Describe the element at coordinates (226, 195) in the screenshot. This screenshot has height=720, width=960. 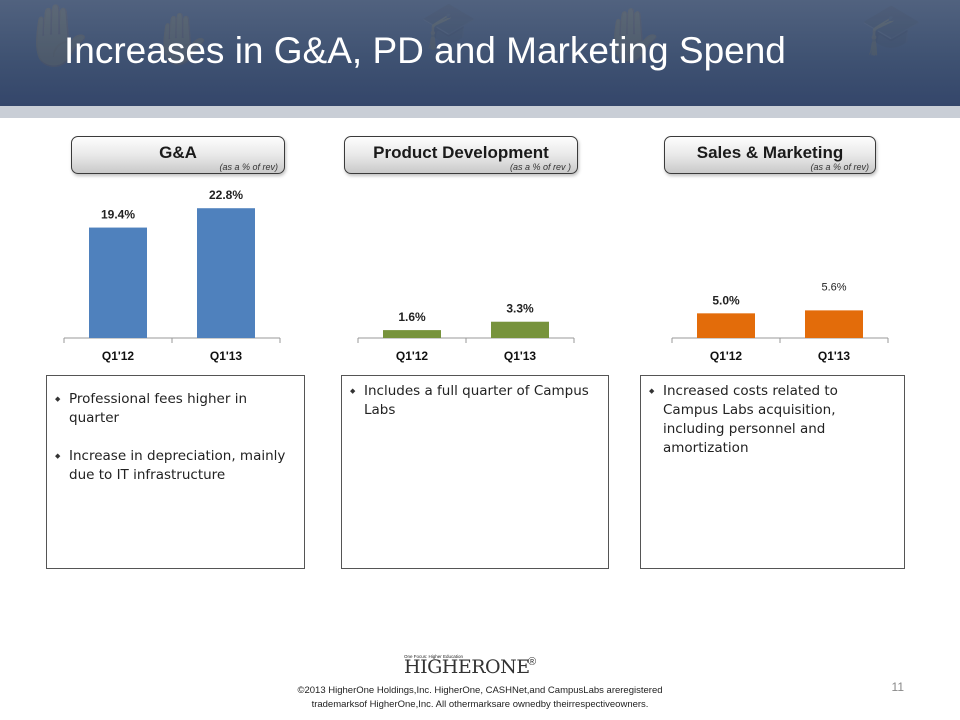
I see `data-label: 22.8%` at that location.